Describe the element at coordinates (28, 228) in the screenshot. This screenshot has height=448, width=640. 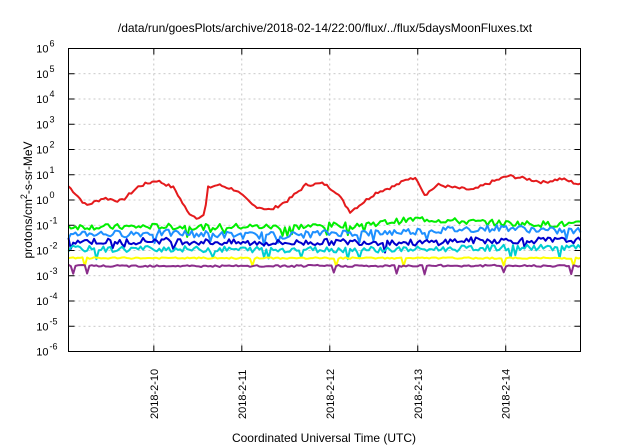
I see `y-axis-label-unit: protons/cm` at that location.